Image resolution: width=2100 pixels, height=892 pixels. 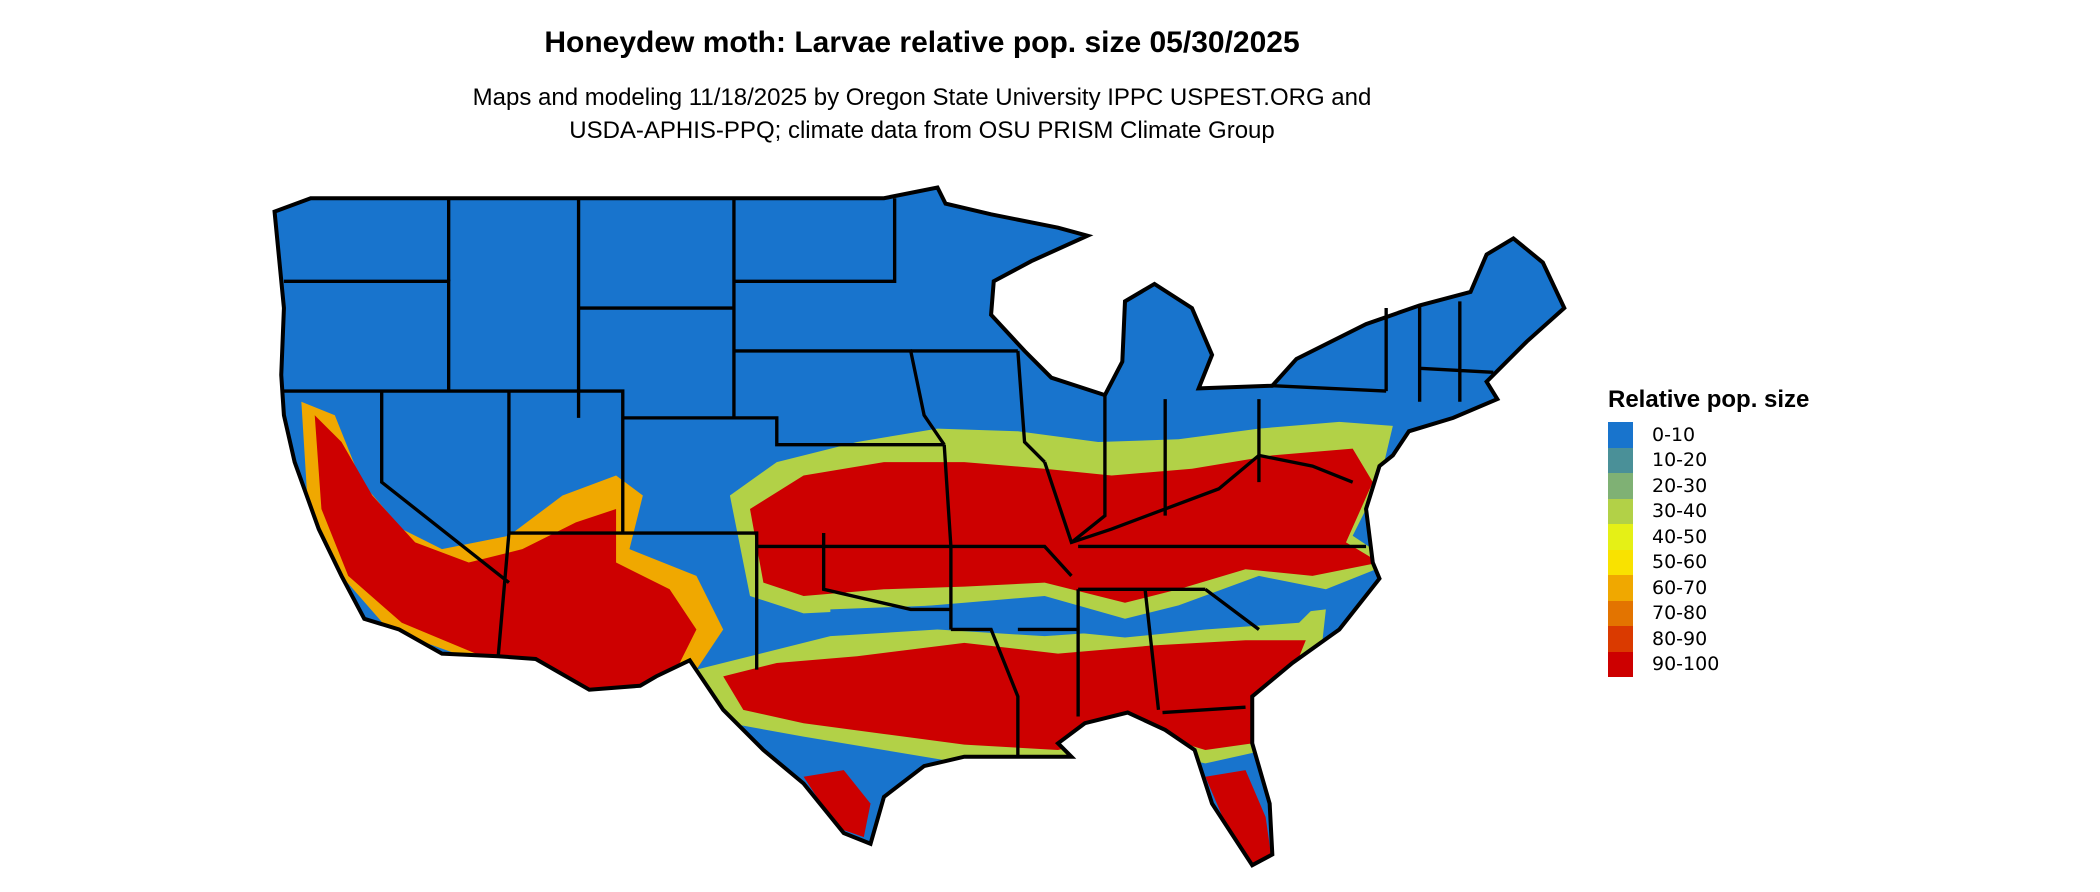 I want to click on legend-label: 50-60, so click(x=1680, y=562).